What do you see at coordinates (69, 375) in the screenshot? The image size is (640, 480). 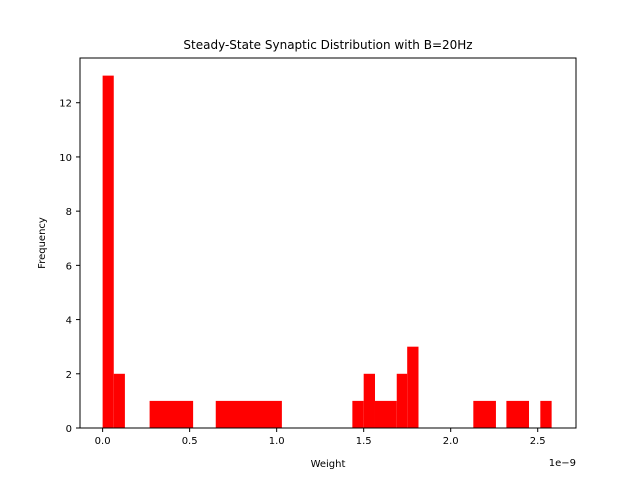 I see `y-tick-label-1: 2` at bounding box center [69, 375].